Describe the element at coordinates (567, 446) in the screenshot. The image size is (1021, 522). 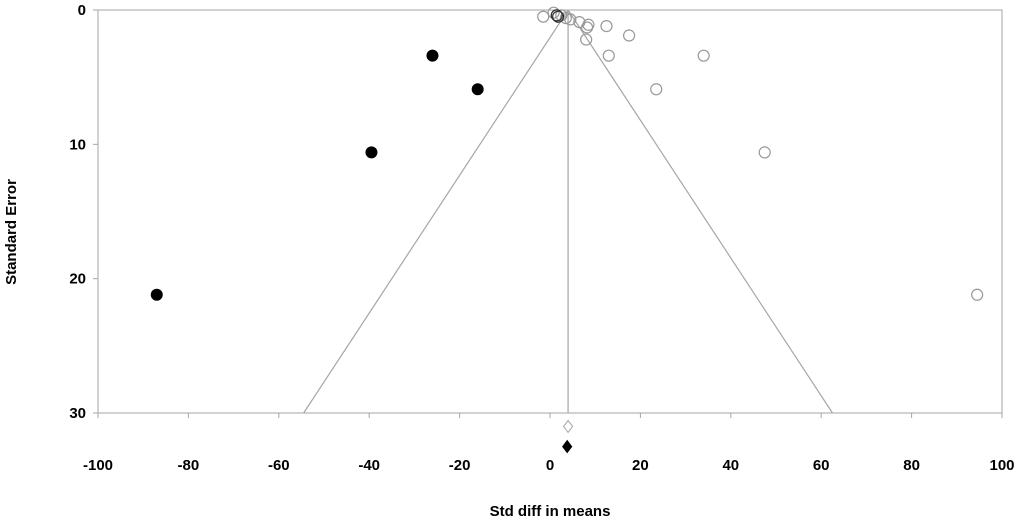
I see `adjusted-summary-diamond` at that location.